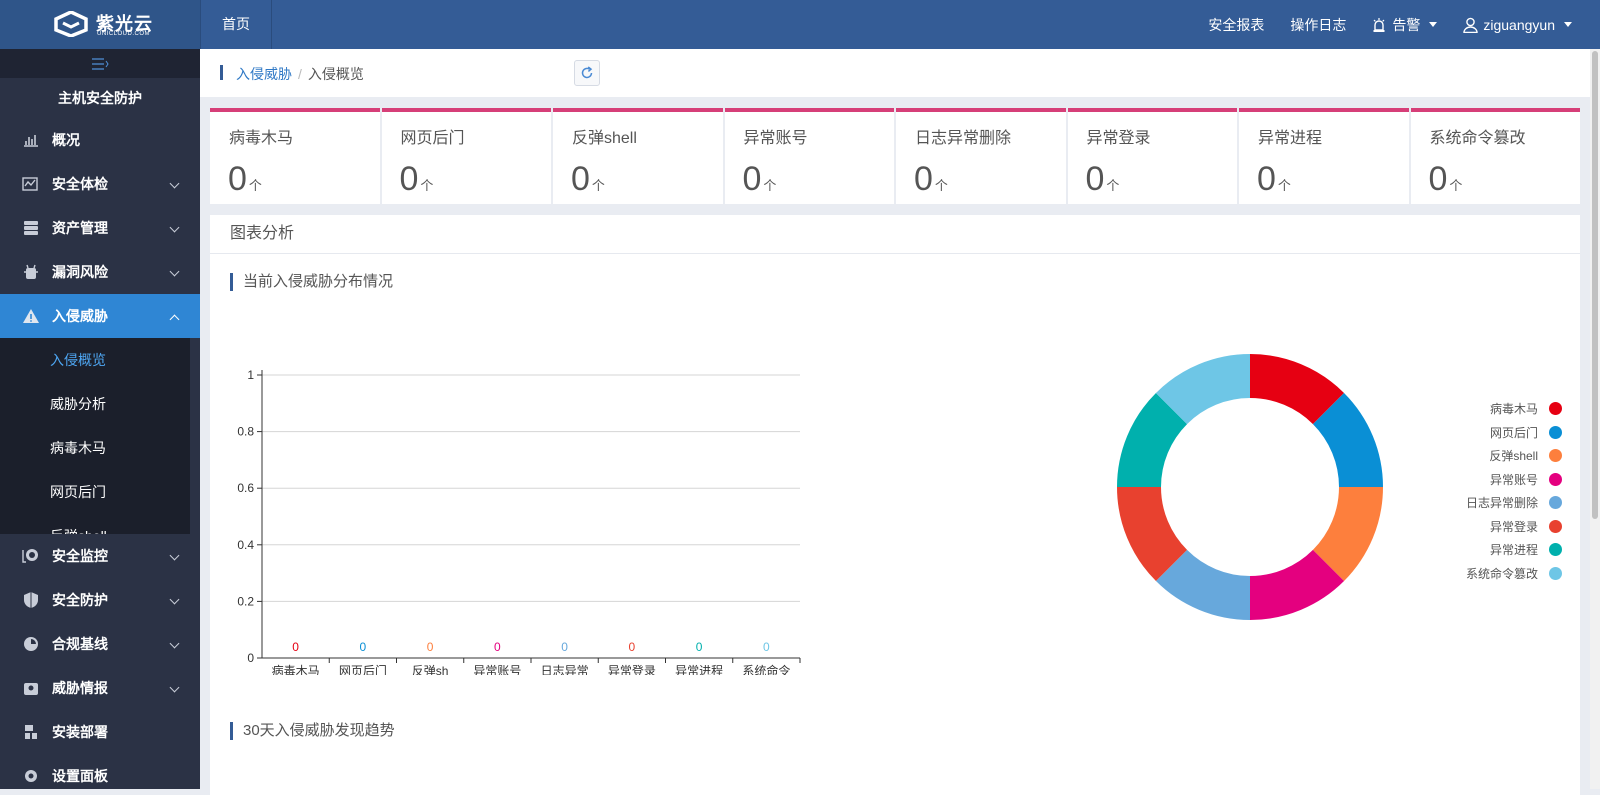 The height and width of the screenshot is (795, 1600). I want to click on distribution-donut-chart, so click(1250, 487).